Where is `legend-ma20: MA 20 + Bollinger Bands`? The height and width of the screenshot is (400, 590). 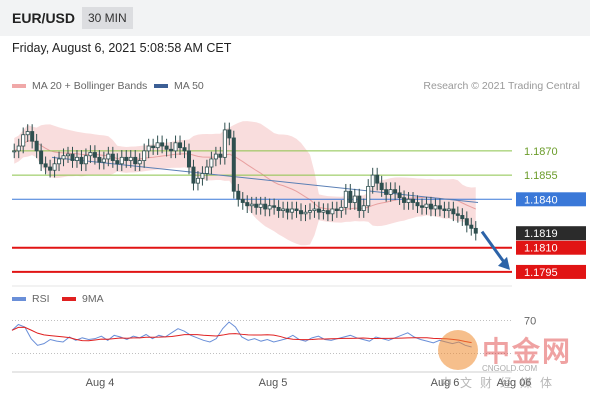 legend-ma20: MA 20 + Bollinger Bands is located at coordinates (79, 86).